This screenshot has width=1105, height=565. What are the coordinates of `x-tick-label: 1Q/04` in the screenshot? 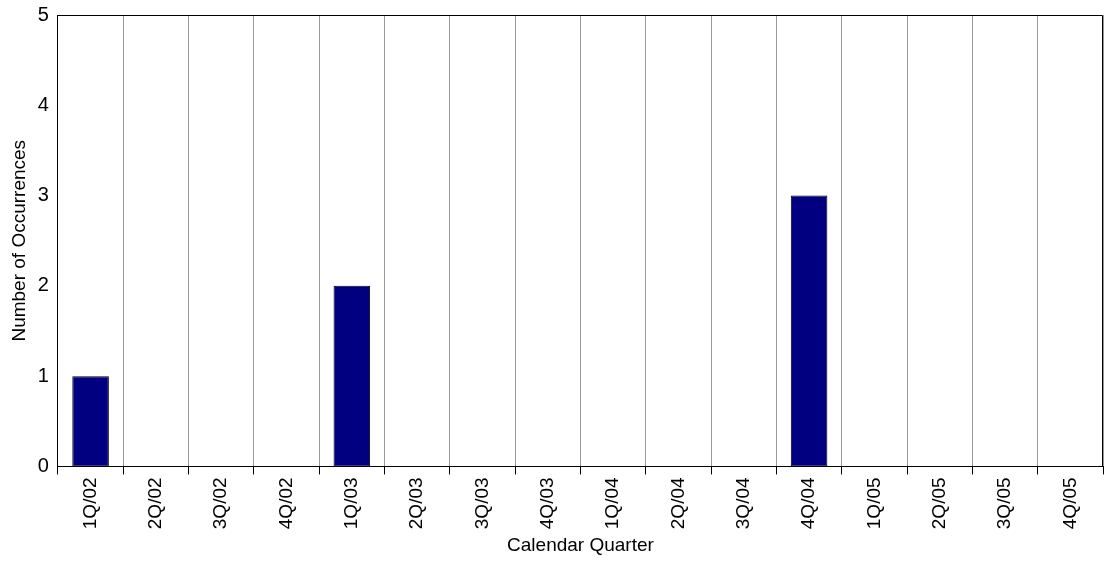 It's located at (612, 503).